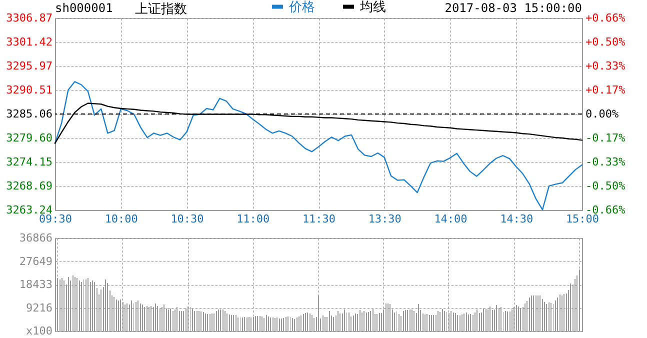  I want to click on x-tick-label: 10:30, so click(187, 219).